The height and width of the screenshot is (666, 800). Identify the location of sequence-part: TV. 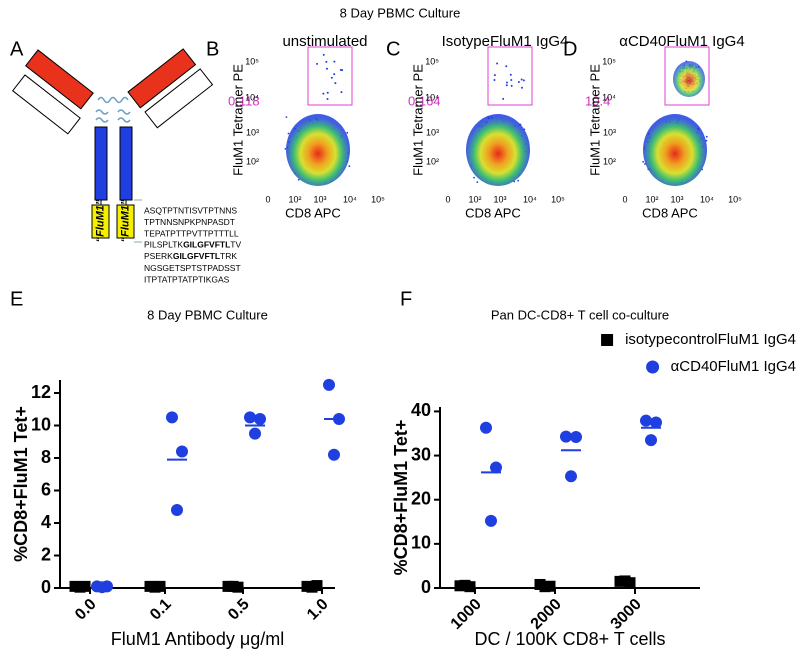
(235, 245).